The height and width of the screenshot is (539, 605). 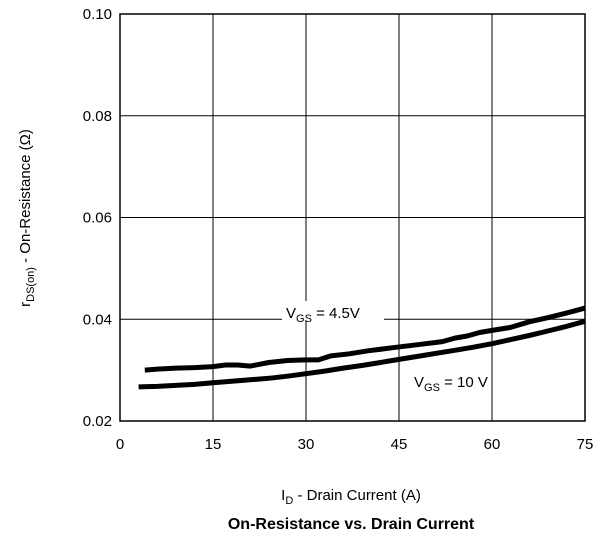 I want to click on x-axis-label-sub: D, so click(x=289, y=501).